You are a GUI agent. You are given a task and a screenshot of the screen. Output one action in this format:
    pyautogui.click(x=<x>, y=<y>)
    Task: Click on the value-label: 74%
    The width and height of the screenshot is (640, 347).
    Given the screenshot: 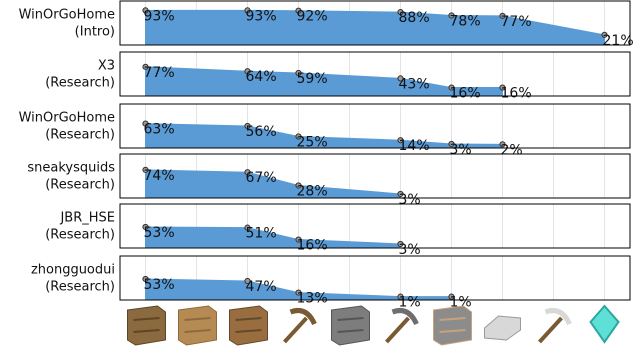 What is the action you would take?
    pyautogui.click(x=159, y=176)
    